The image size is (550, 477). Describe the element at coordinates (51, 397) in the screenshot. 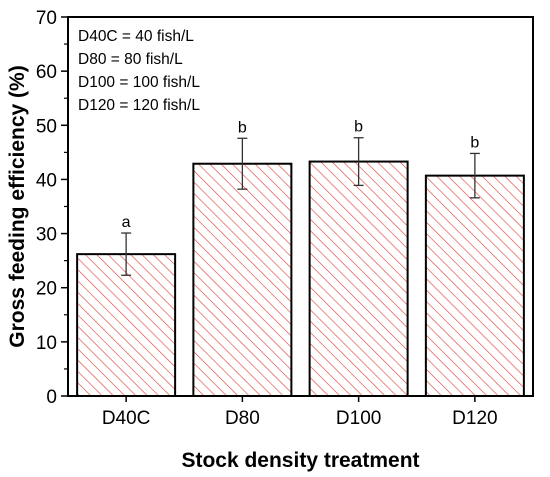

I see `y-tick-label-0: 0` at that location.